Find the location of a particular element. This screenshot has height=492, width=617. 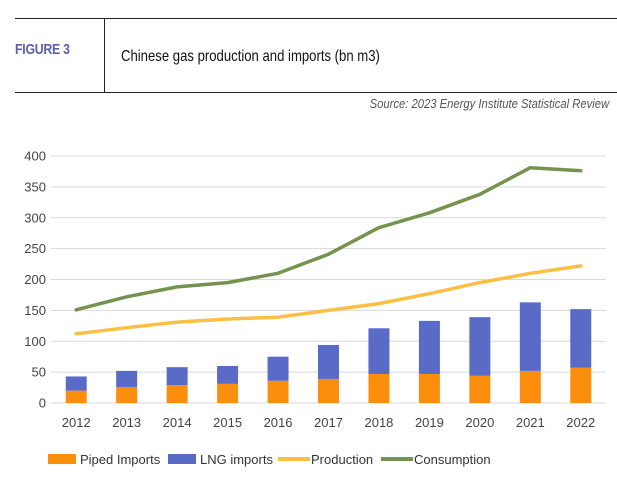

y-tick-label: 100 is located at coordinates (35, 341).